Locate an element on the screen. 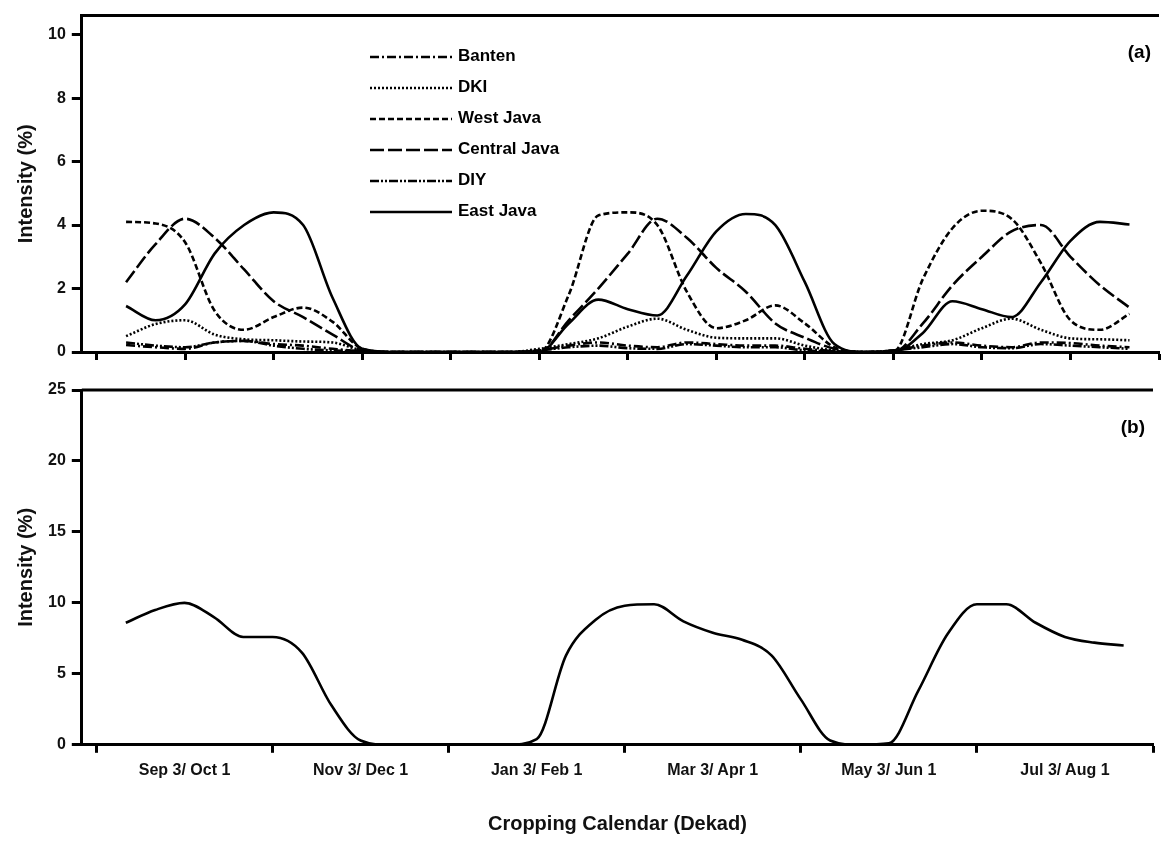 This screenshot has height=861, width=1161. x-tick-label: Jul 3/ Aug 1 is located at coordinates (1065, 769).